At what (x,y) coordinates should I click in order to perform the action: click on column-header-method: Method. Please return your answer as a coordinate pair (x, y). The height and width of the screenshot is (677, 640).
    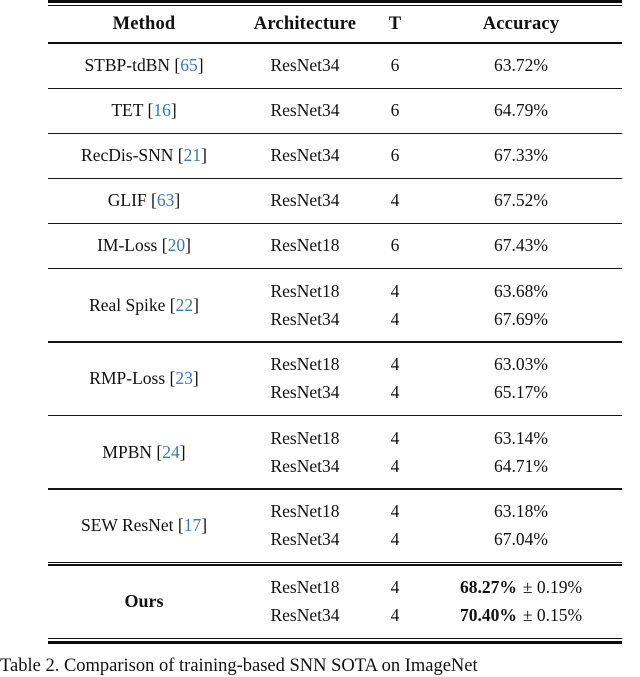
    Looking at the image, I should click on (144, 23).